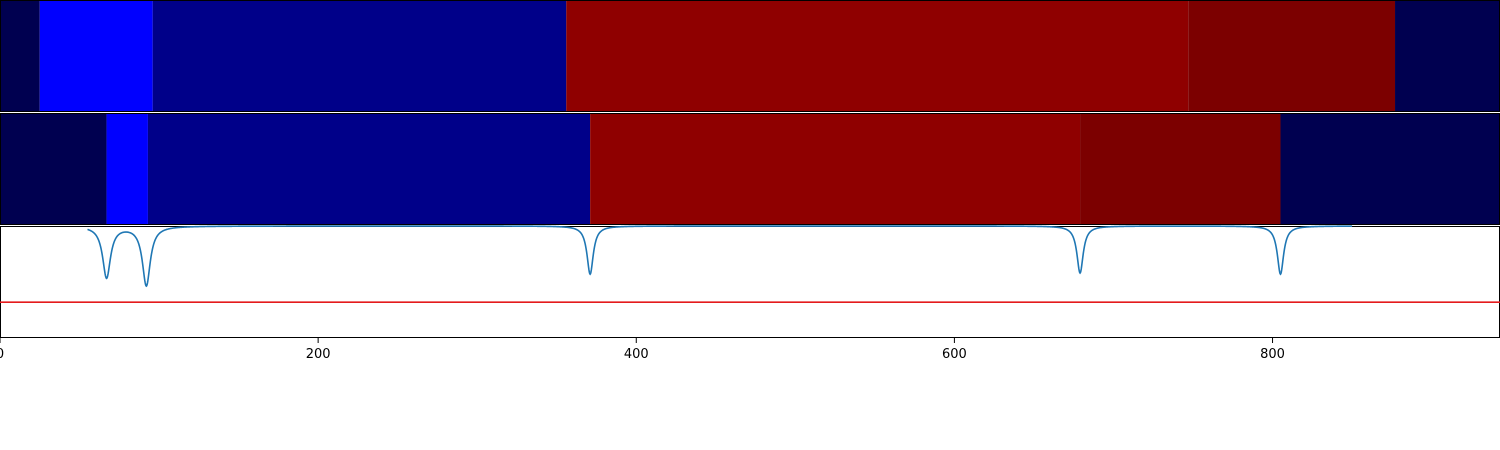 This screenshot has width=1500, height=450. I want to click on x-tick-label-600: 600, so click(954, 354).